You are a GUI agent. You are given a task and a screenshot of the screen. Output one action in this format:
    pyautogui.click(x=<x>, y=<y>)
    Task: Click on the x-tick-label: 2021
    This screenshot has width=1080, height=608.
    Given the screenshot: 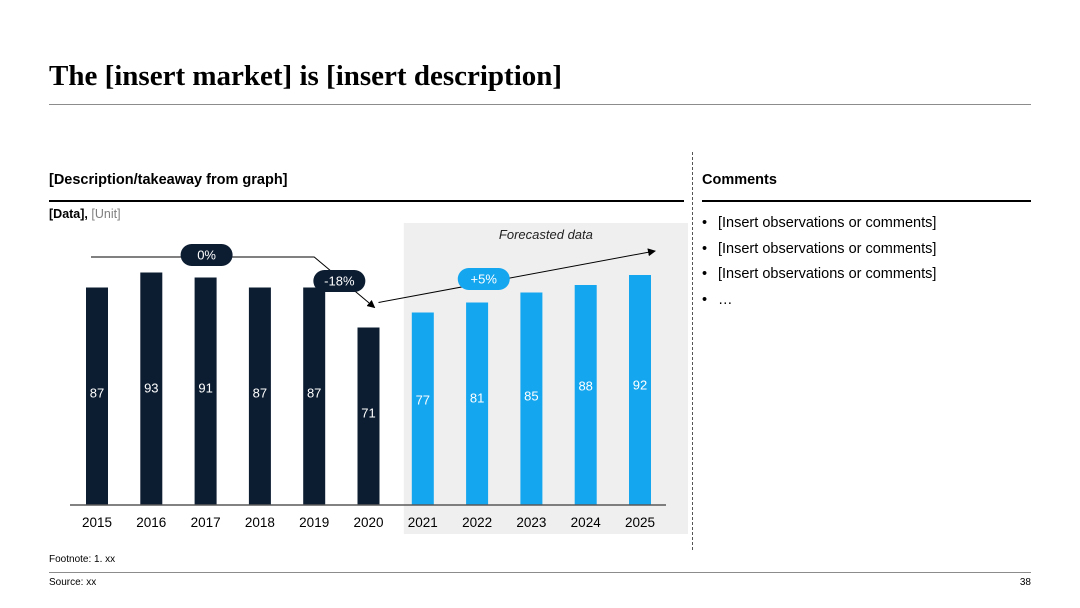 What is the action you would take?
    pyautogui.click(x=423, y=522)
    